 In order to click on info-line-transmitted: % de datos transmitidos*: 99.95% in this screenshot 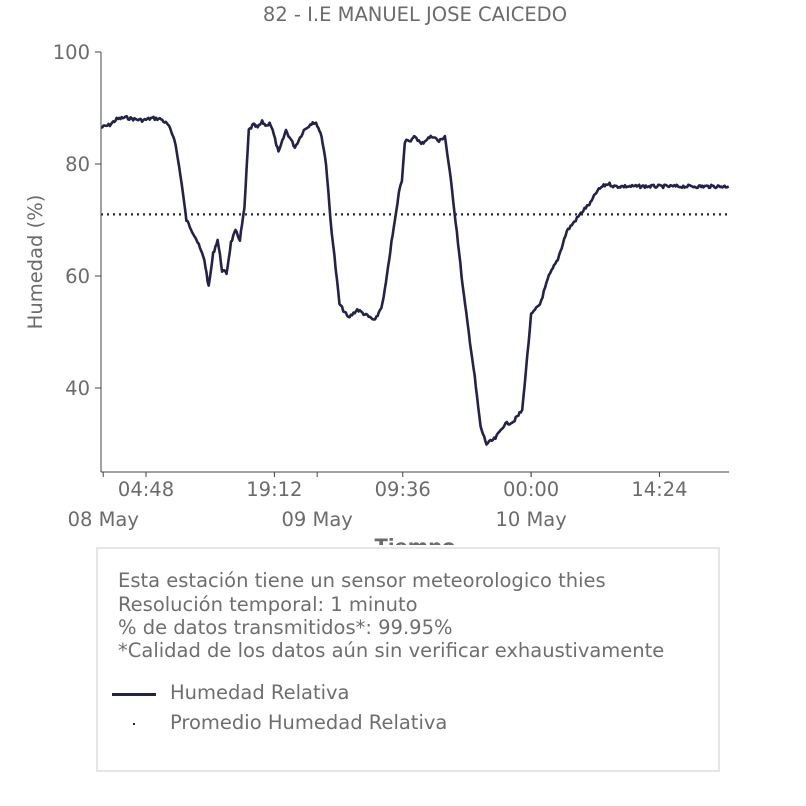, I will do `click(285, 627)`.